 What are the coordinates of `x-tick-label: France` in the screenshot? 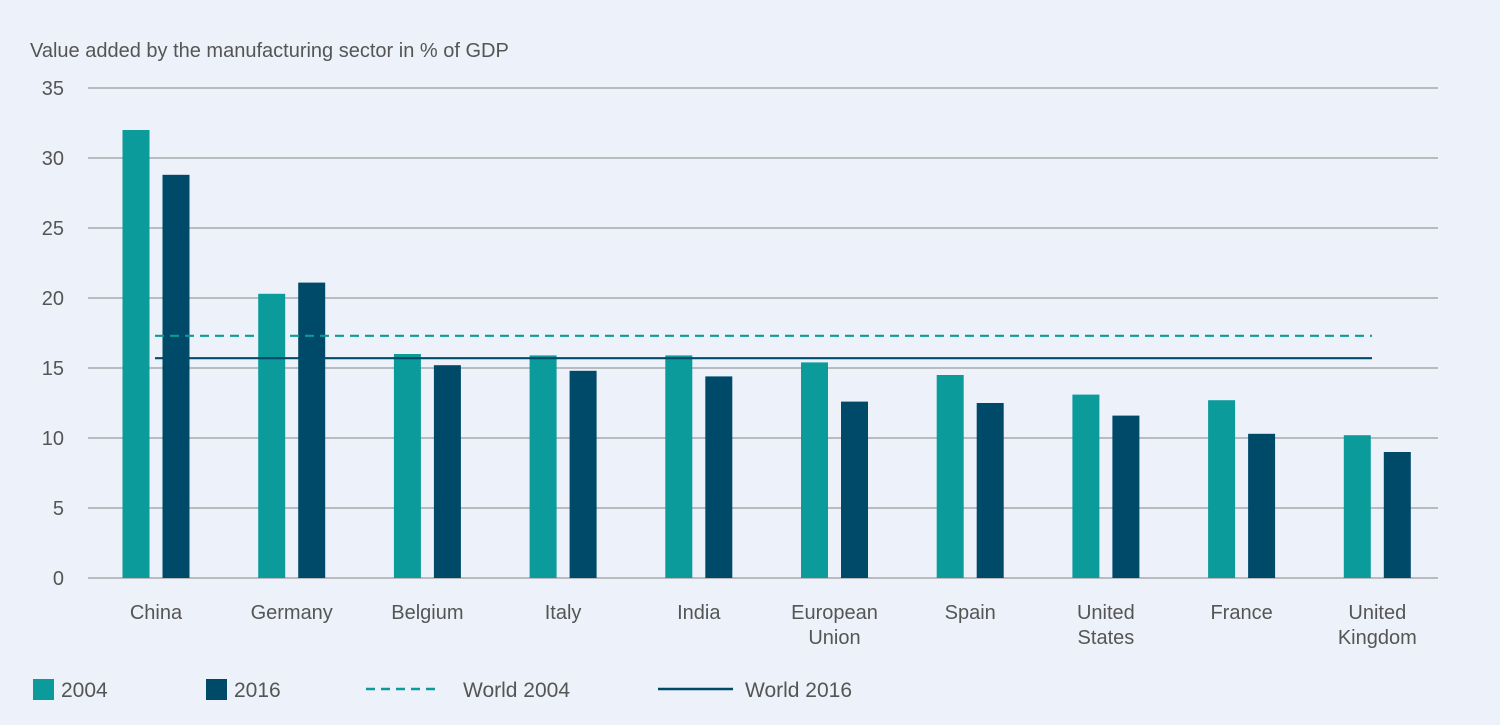 It's located at (1241, 613).